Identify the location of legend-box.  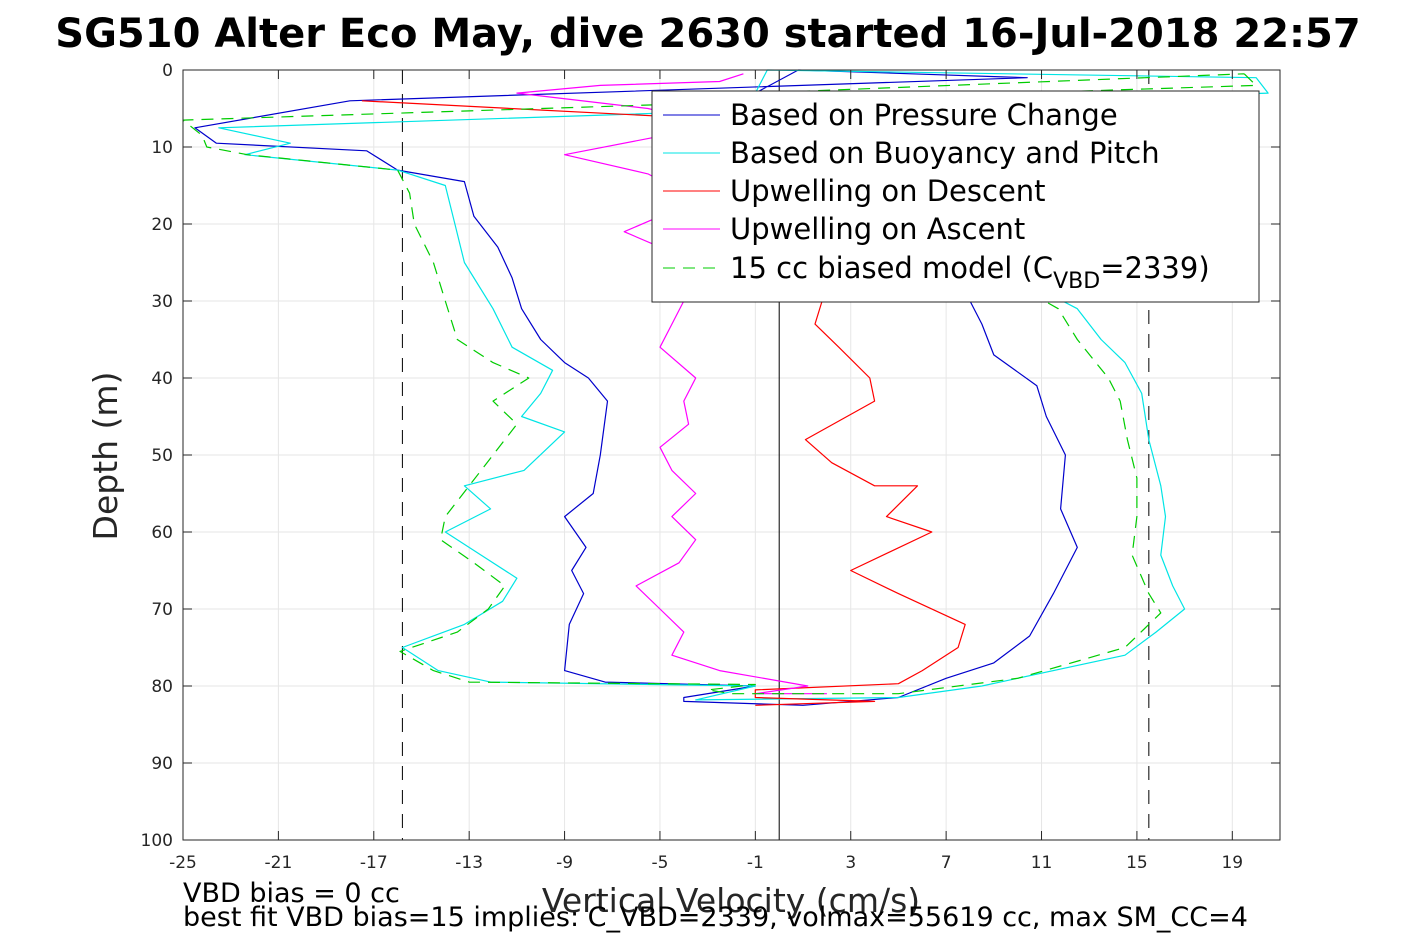
(955, 196).